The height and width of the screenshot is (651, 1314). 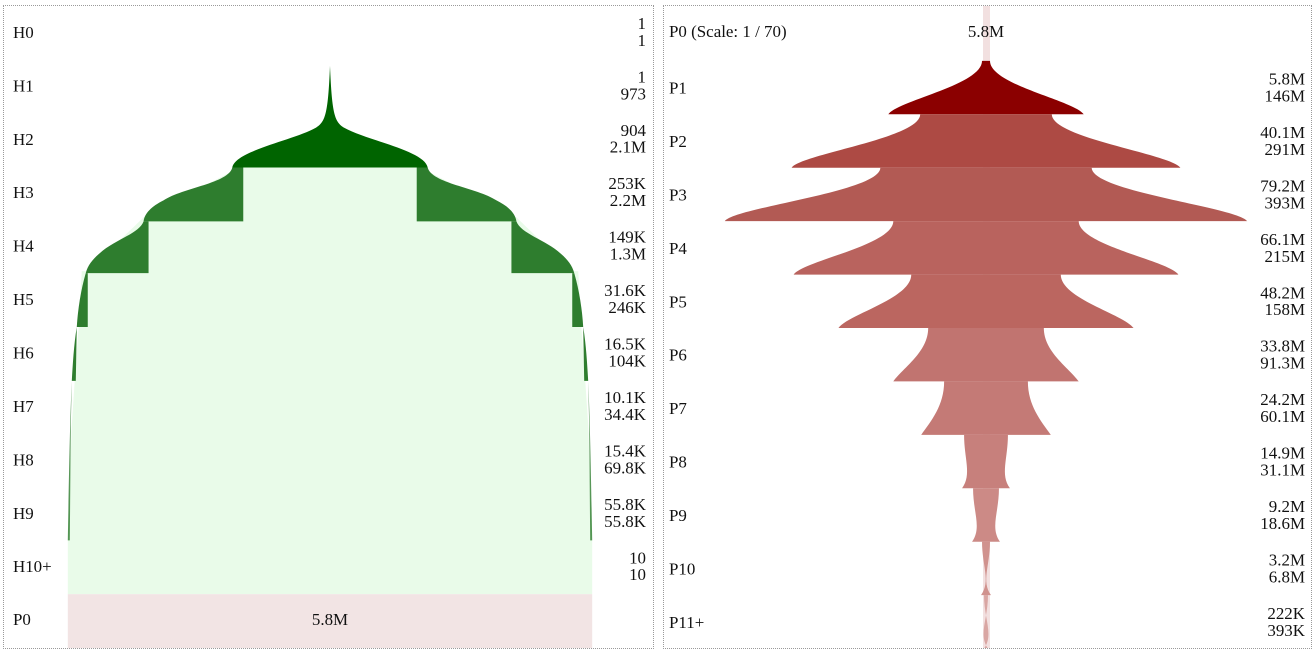 I want to click on heap-row-label: H7, so click(x=23, y=406).